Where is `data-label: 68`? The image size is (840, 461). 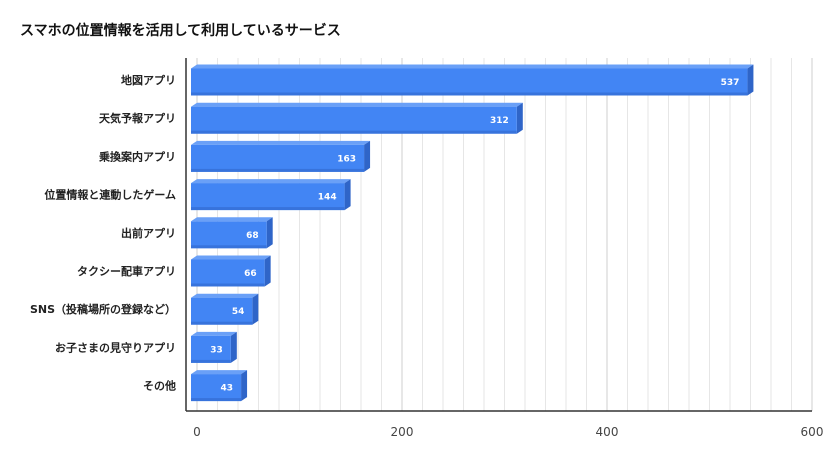 data-label: 68 is located at coordinates (252, 236).